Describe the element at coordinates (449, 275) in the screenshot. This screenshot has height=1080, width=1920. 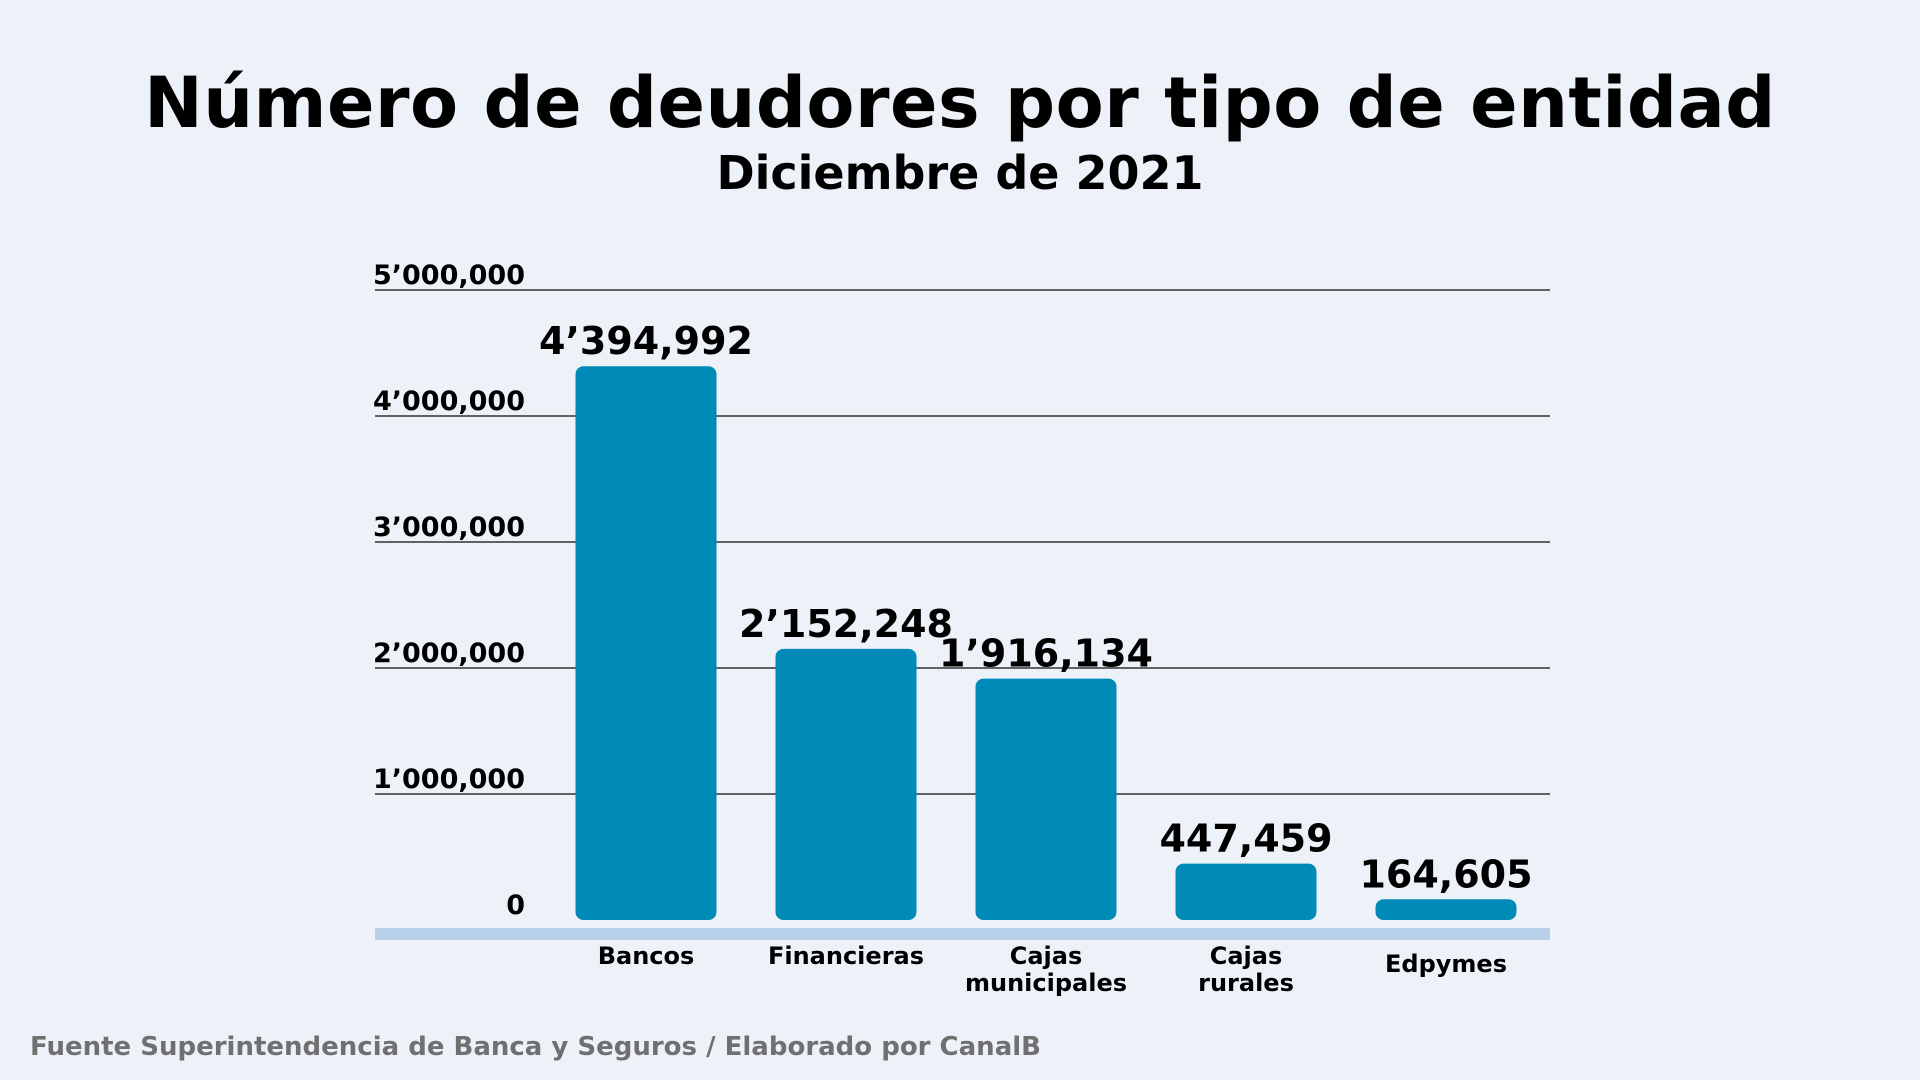
I see `y-tick-label: 5’000,000` at that location.